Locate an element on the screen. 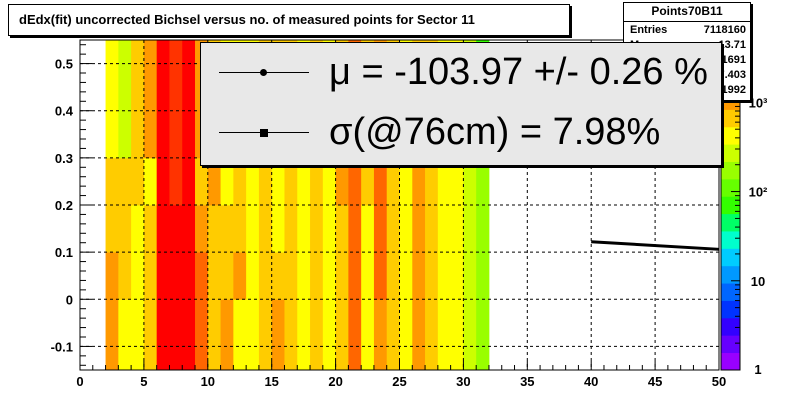  stats-value: 7118160 is located at coordinates (724, 30).